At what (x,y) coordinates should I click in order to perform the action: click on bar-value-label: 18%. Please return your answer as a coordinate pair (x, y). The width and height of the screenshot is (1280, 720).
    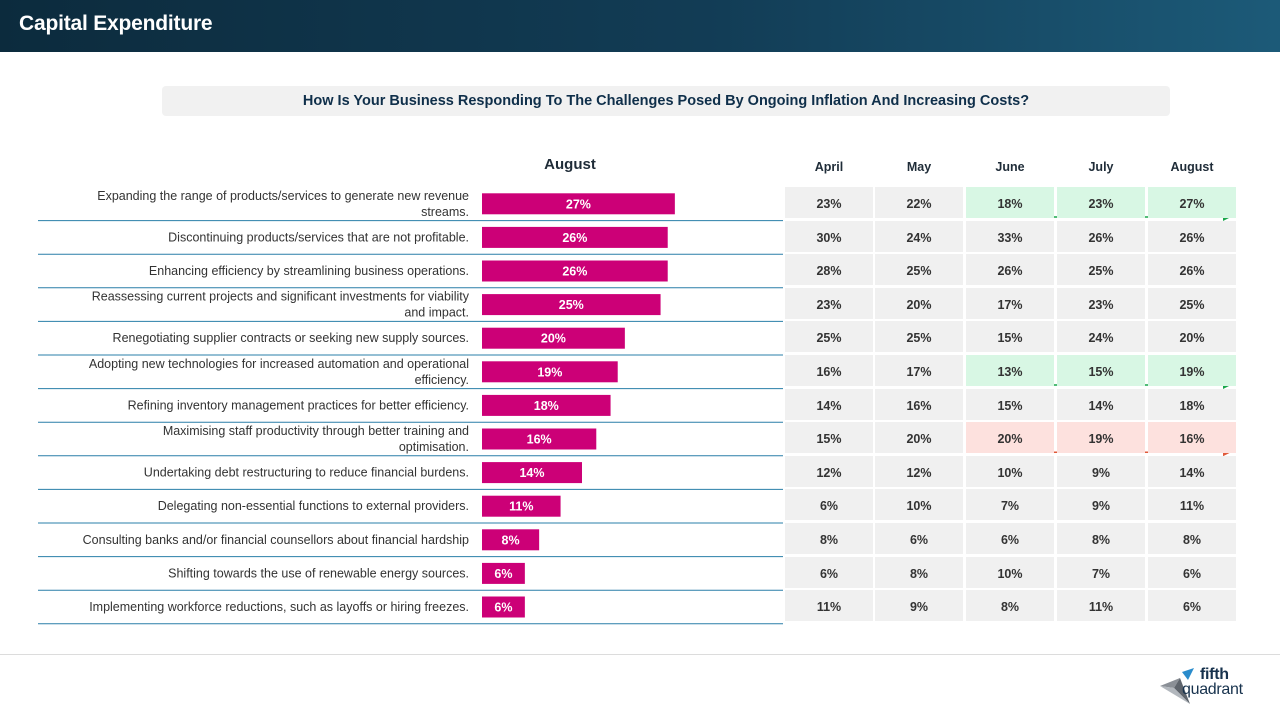
    Looking at the image, I should click on (546, 406).